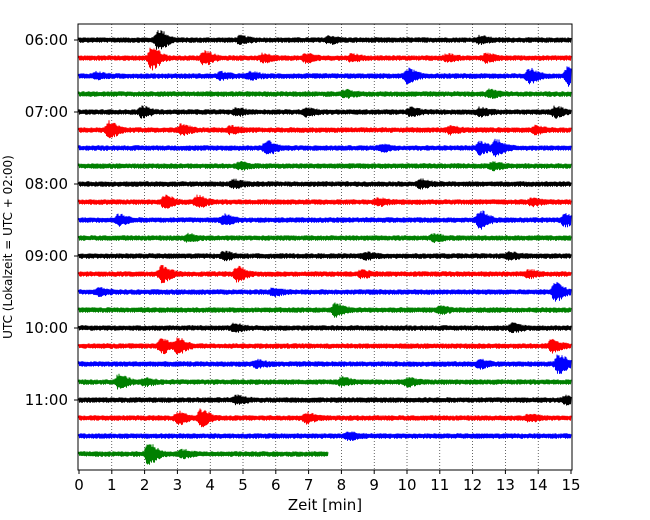 The image size is (650, 520). Describe the element at coordinates (112, 485) in the screenshot. I see `x-tick-label-1: 1` at that location.